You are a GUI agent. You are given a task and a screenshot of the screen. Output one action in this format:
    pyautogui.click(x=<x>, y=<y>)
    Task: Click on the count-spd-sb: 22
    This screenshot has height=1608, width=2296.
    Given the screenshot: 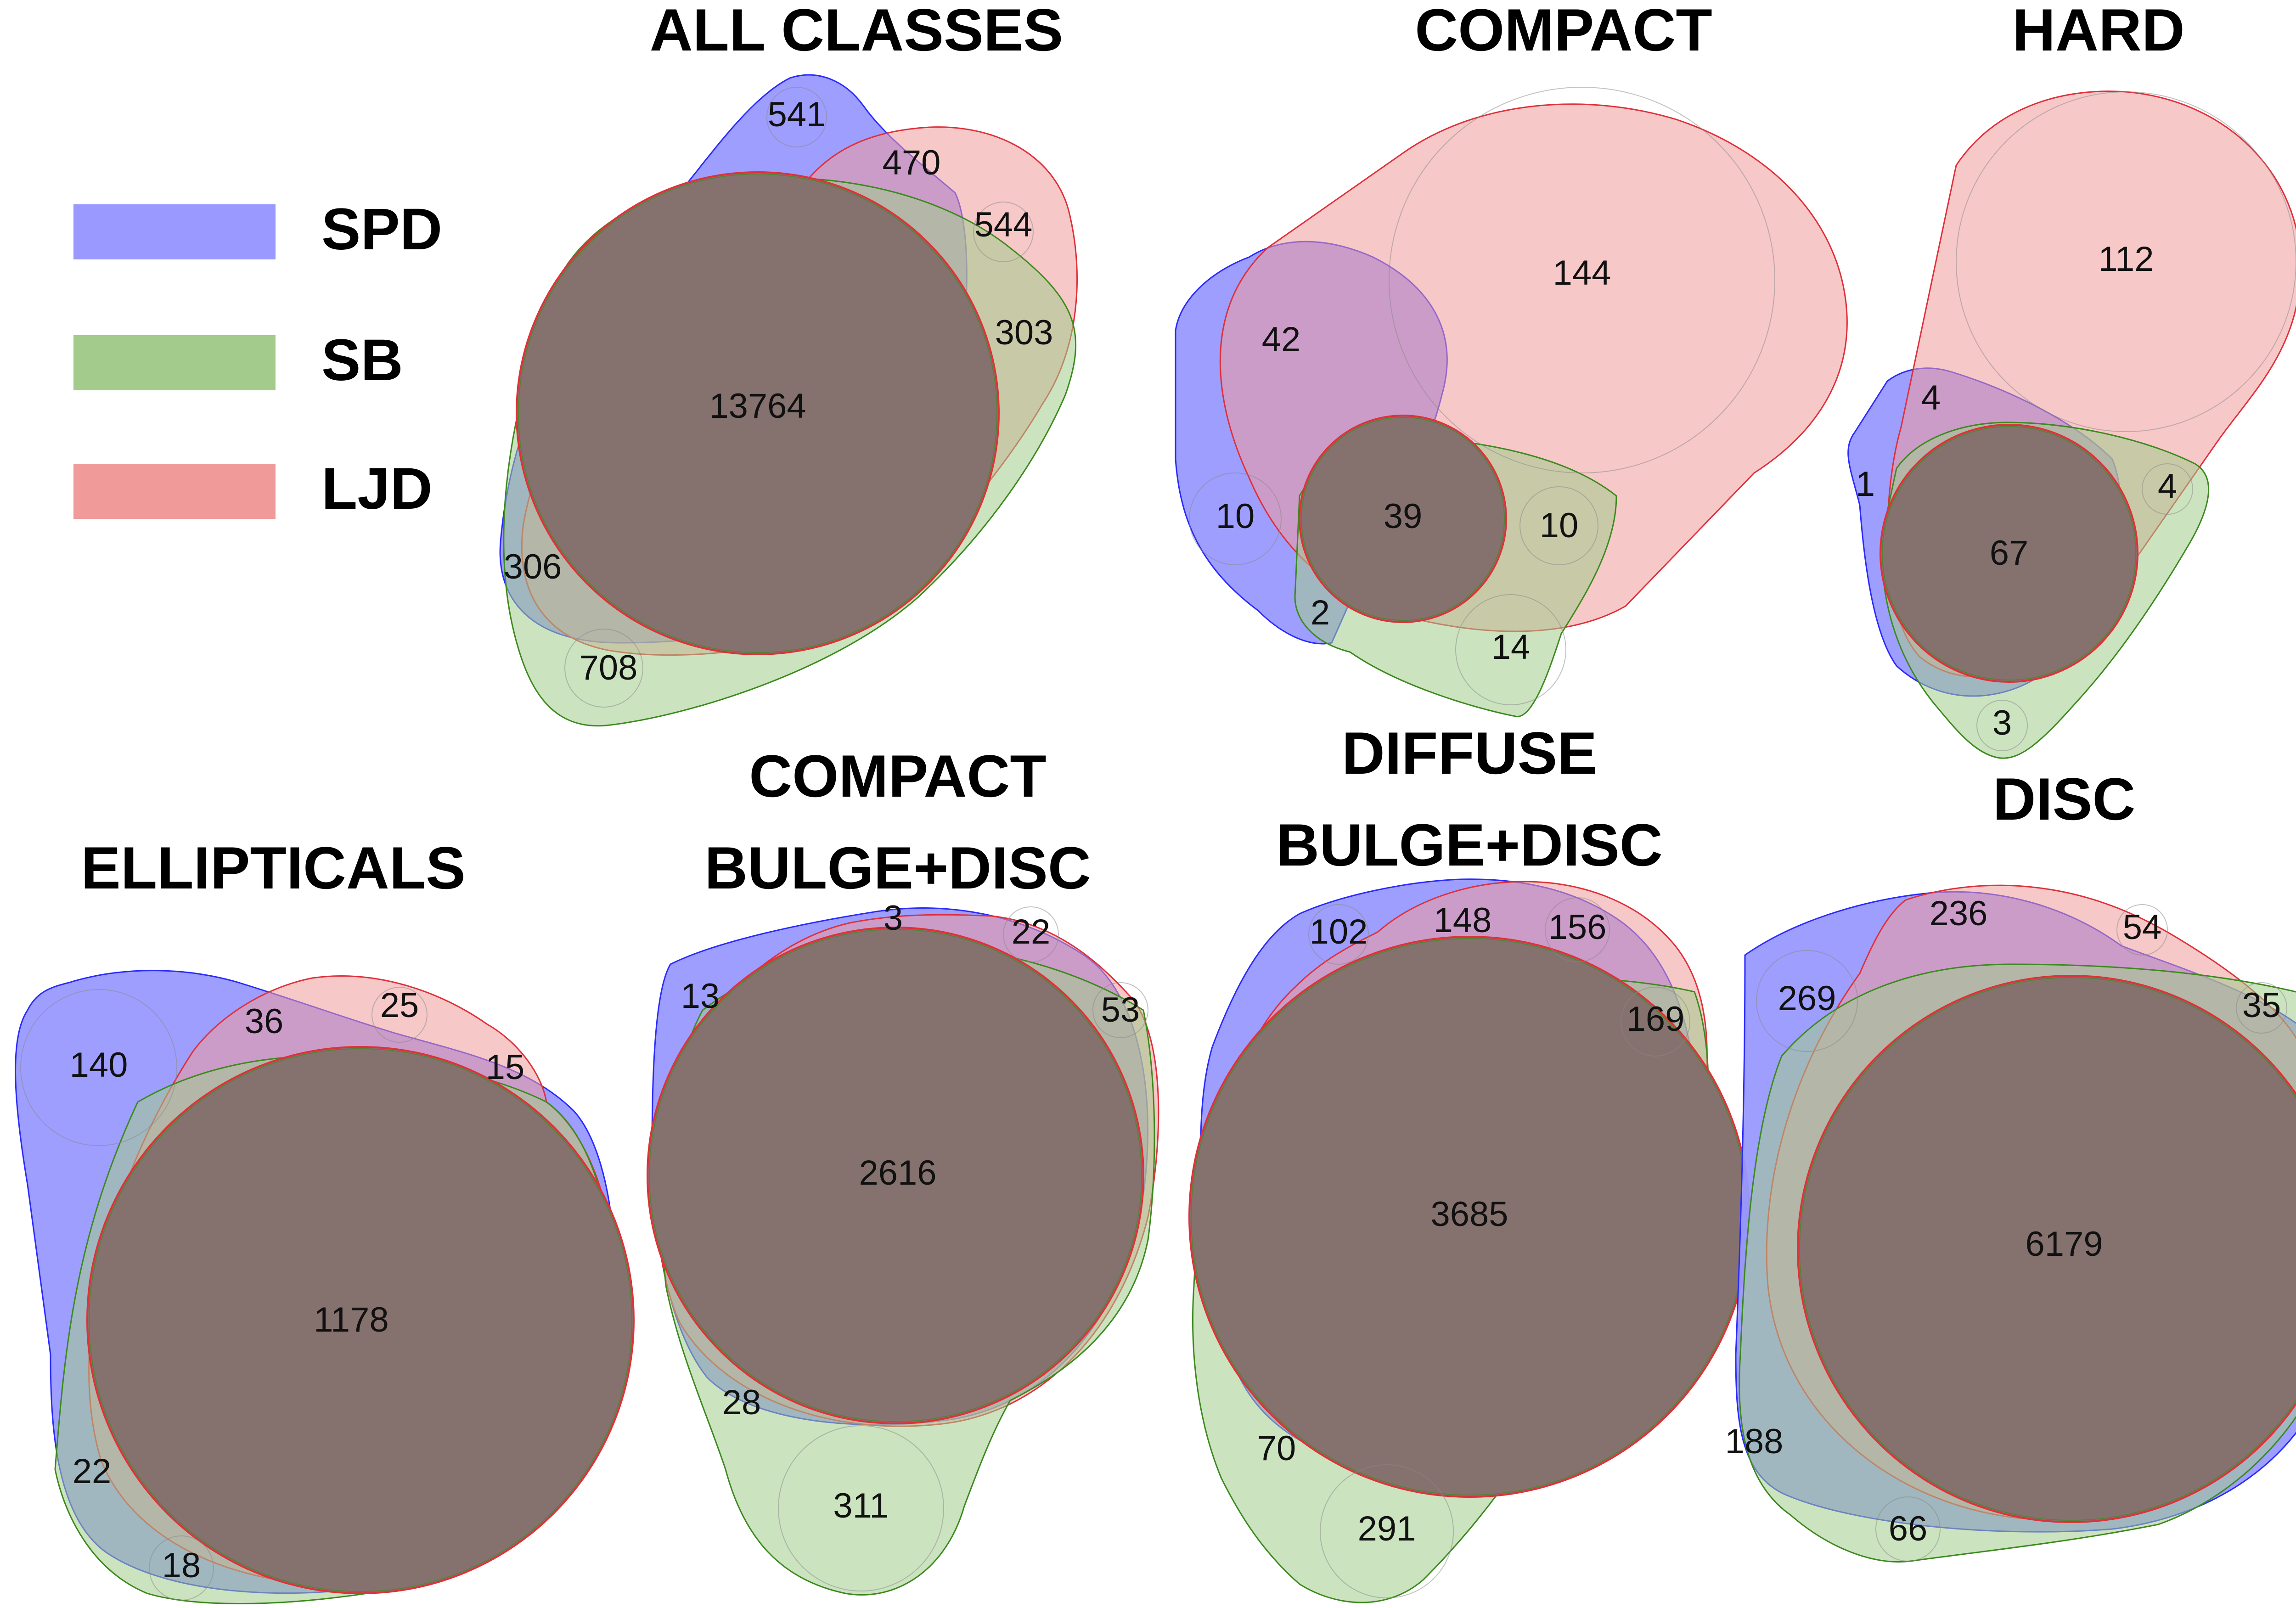 What is the action you would take?
    pyautogui.click(x=93, y=1471)
    